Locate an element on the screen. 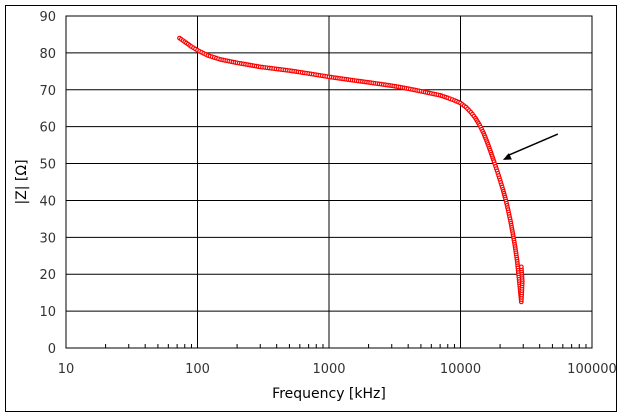  y-tick-label: 80 is located at coordinates (47, 54).